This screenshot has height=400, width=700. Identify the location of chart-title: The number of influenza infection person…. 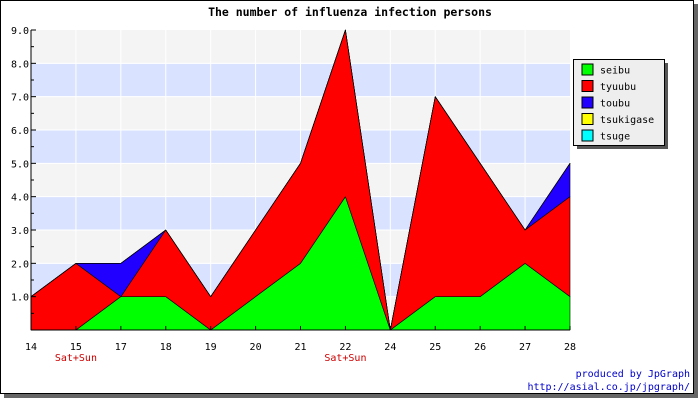
(350, 12).